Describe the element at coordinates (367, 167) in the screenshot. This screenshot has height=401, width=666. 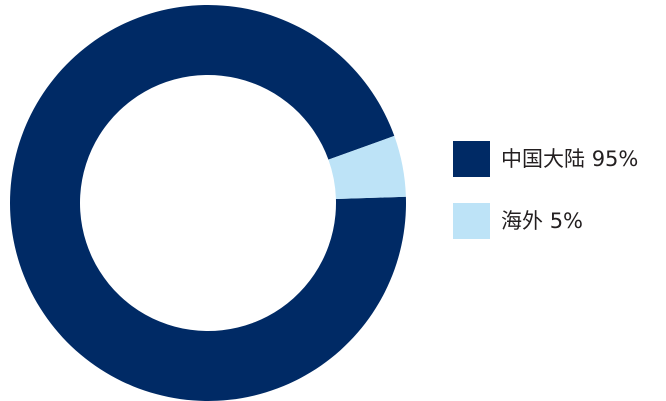
I see `donut-slice` at that location.